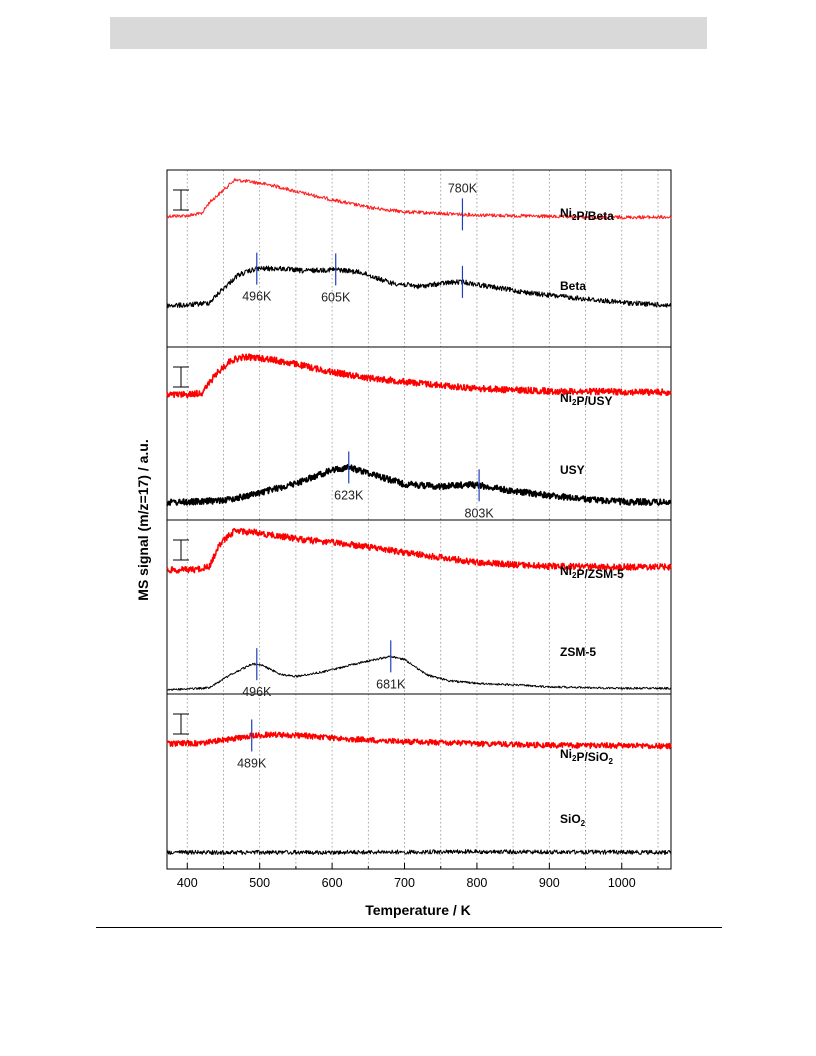 The height and width of the screenshot is (1056, 816). Describe the element at coordinates (586, 756) in the screenshot. I see `series-name: Ni2P/SiO2` at that location.